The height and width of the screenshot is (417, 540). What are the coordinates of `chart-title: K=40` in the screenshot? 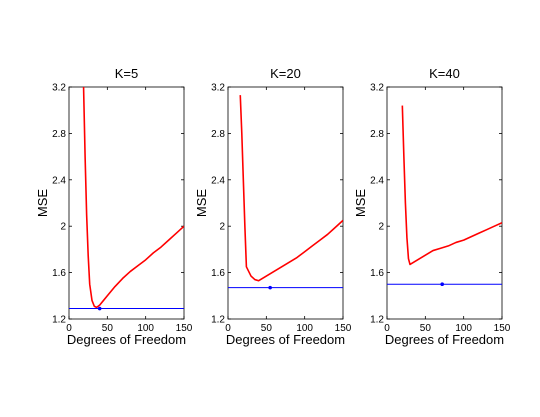 It's located at (444, 73).